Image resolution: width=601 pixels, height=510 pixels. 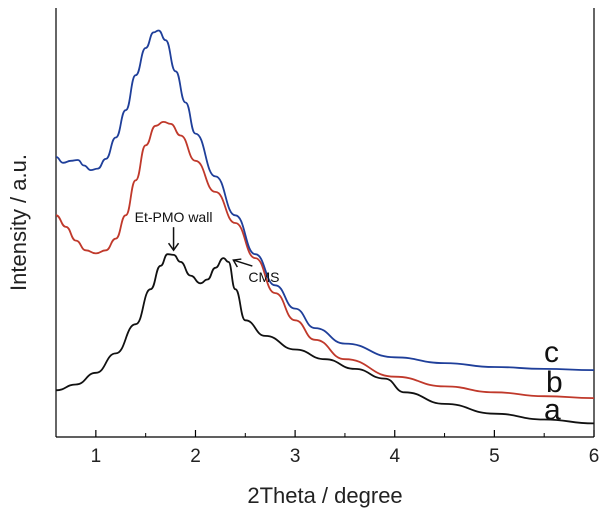 I want to click on series-label-b: b, so click(x=554, y=382).